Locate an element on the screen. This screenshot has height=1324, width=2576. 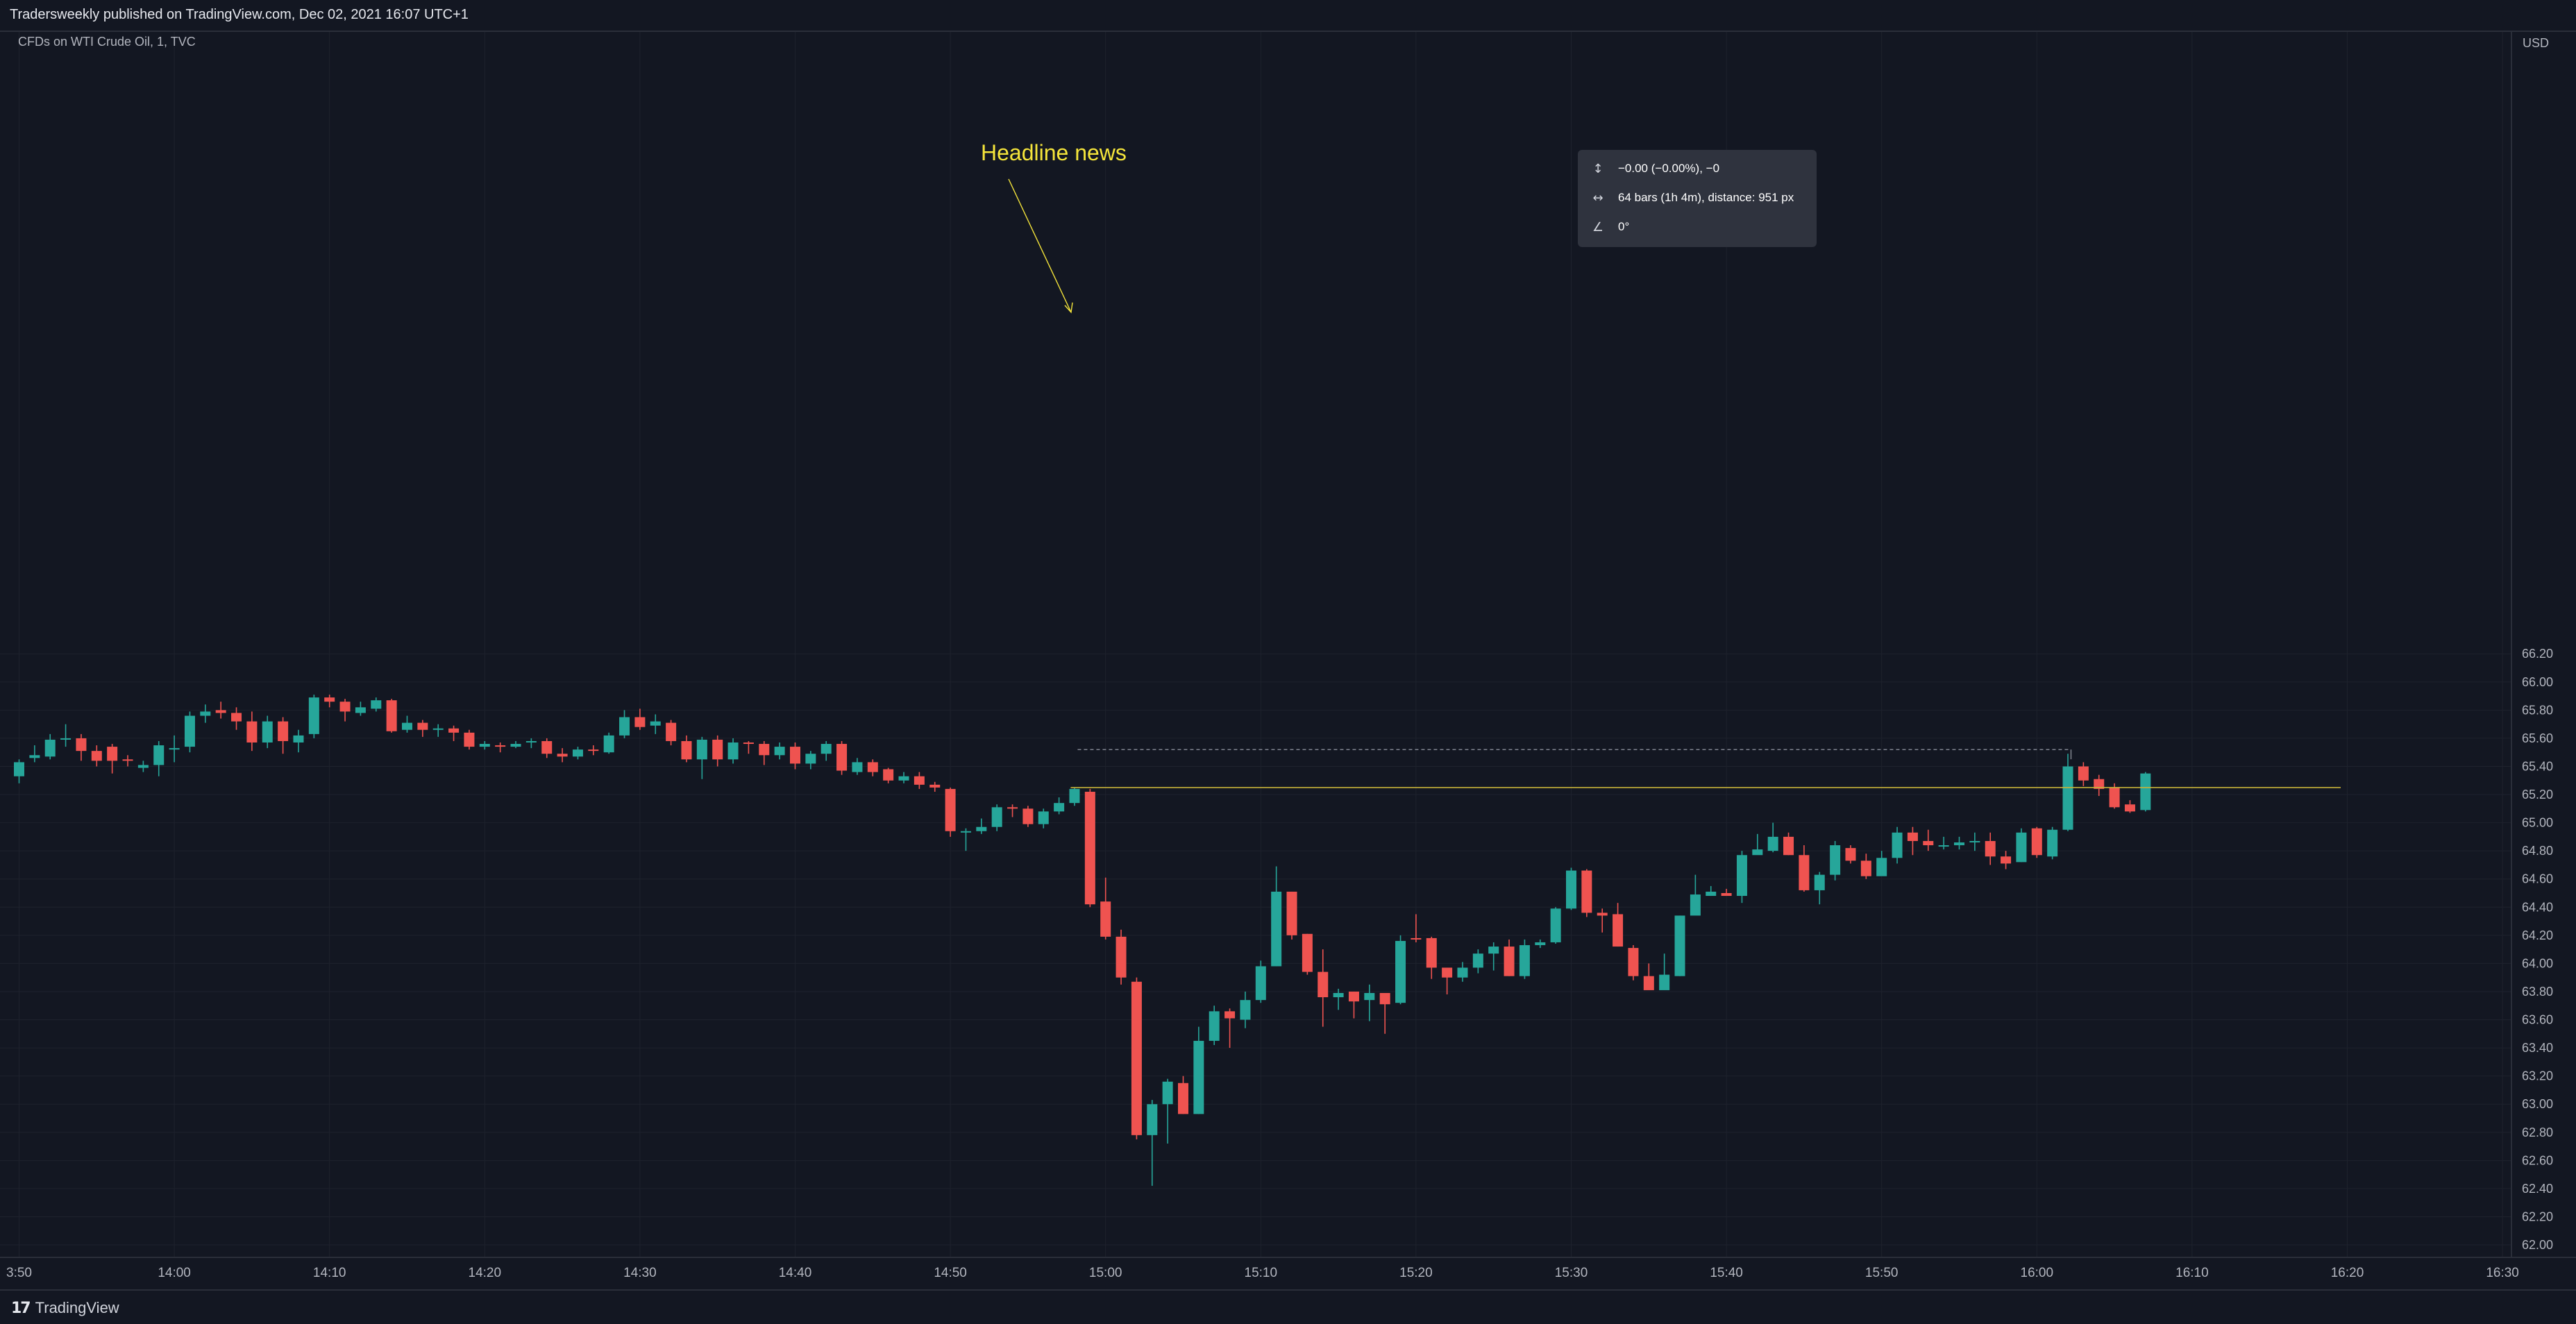
y-tick-label: 65.20 is located at coordinates (2537, 794).